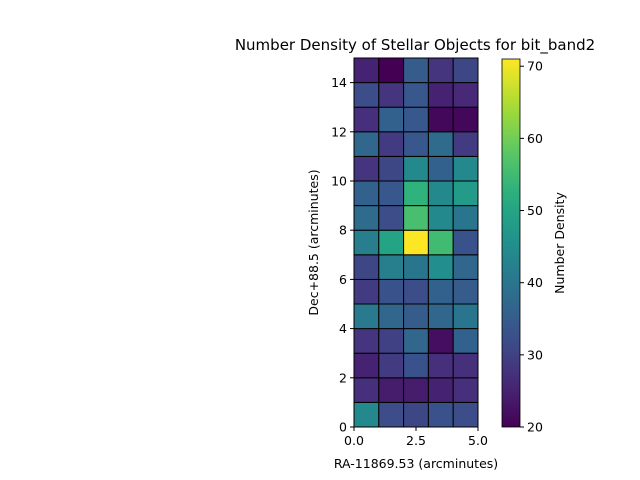 The height and width of the screenshot is (480, 640). What do you see at coordinates (535, 427) in the screenshot?
I see `colorbar-tick-label: 20` at bounding box center [535, 427].